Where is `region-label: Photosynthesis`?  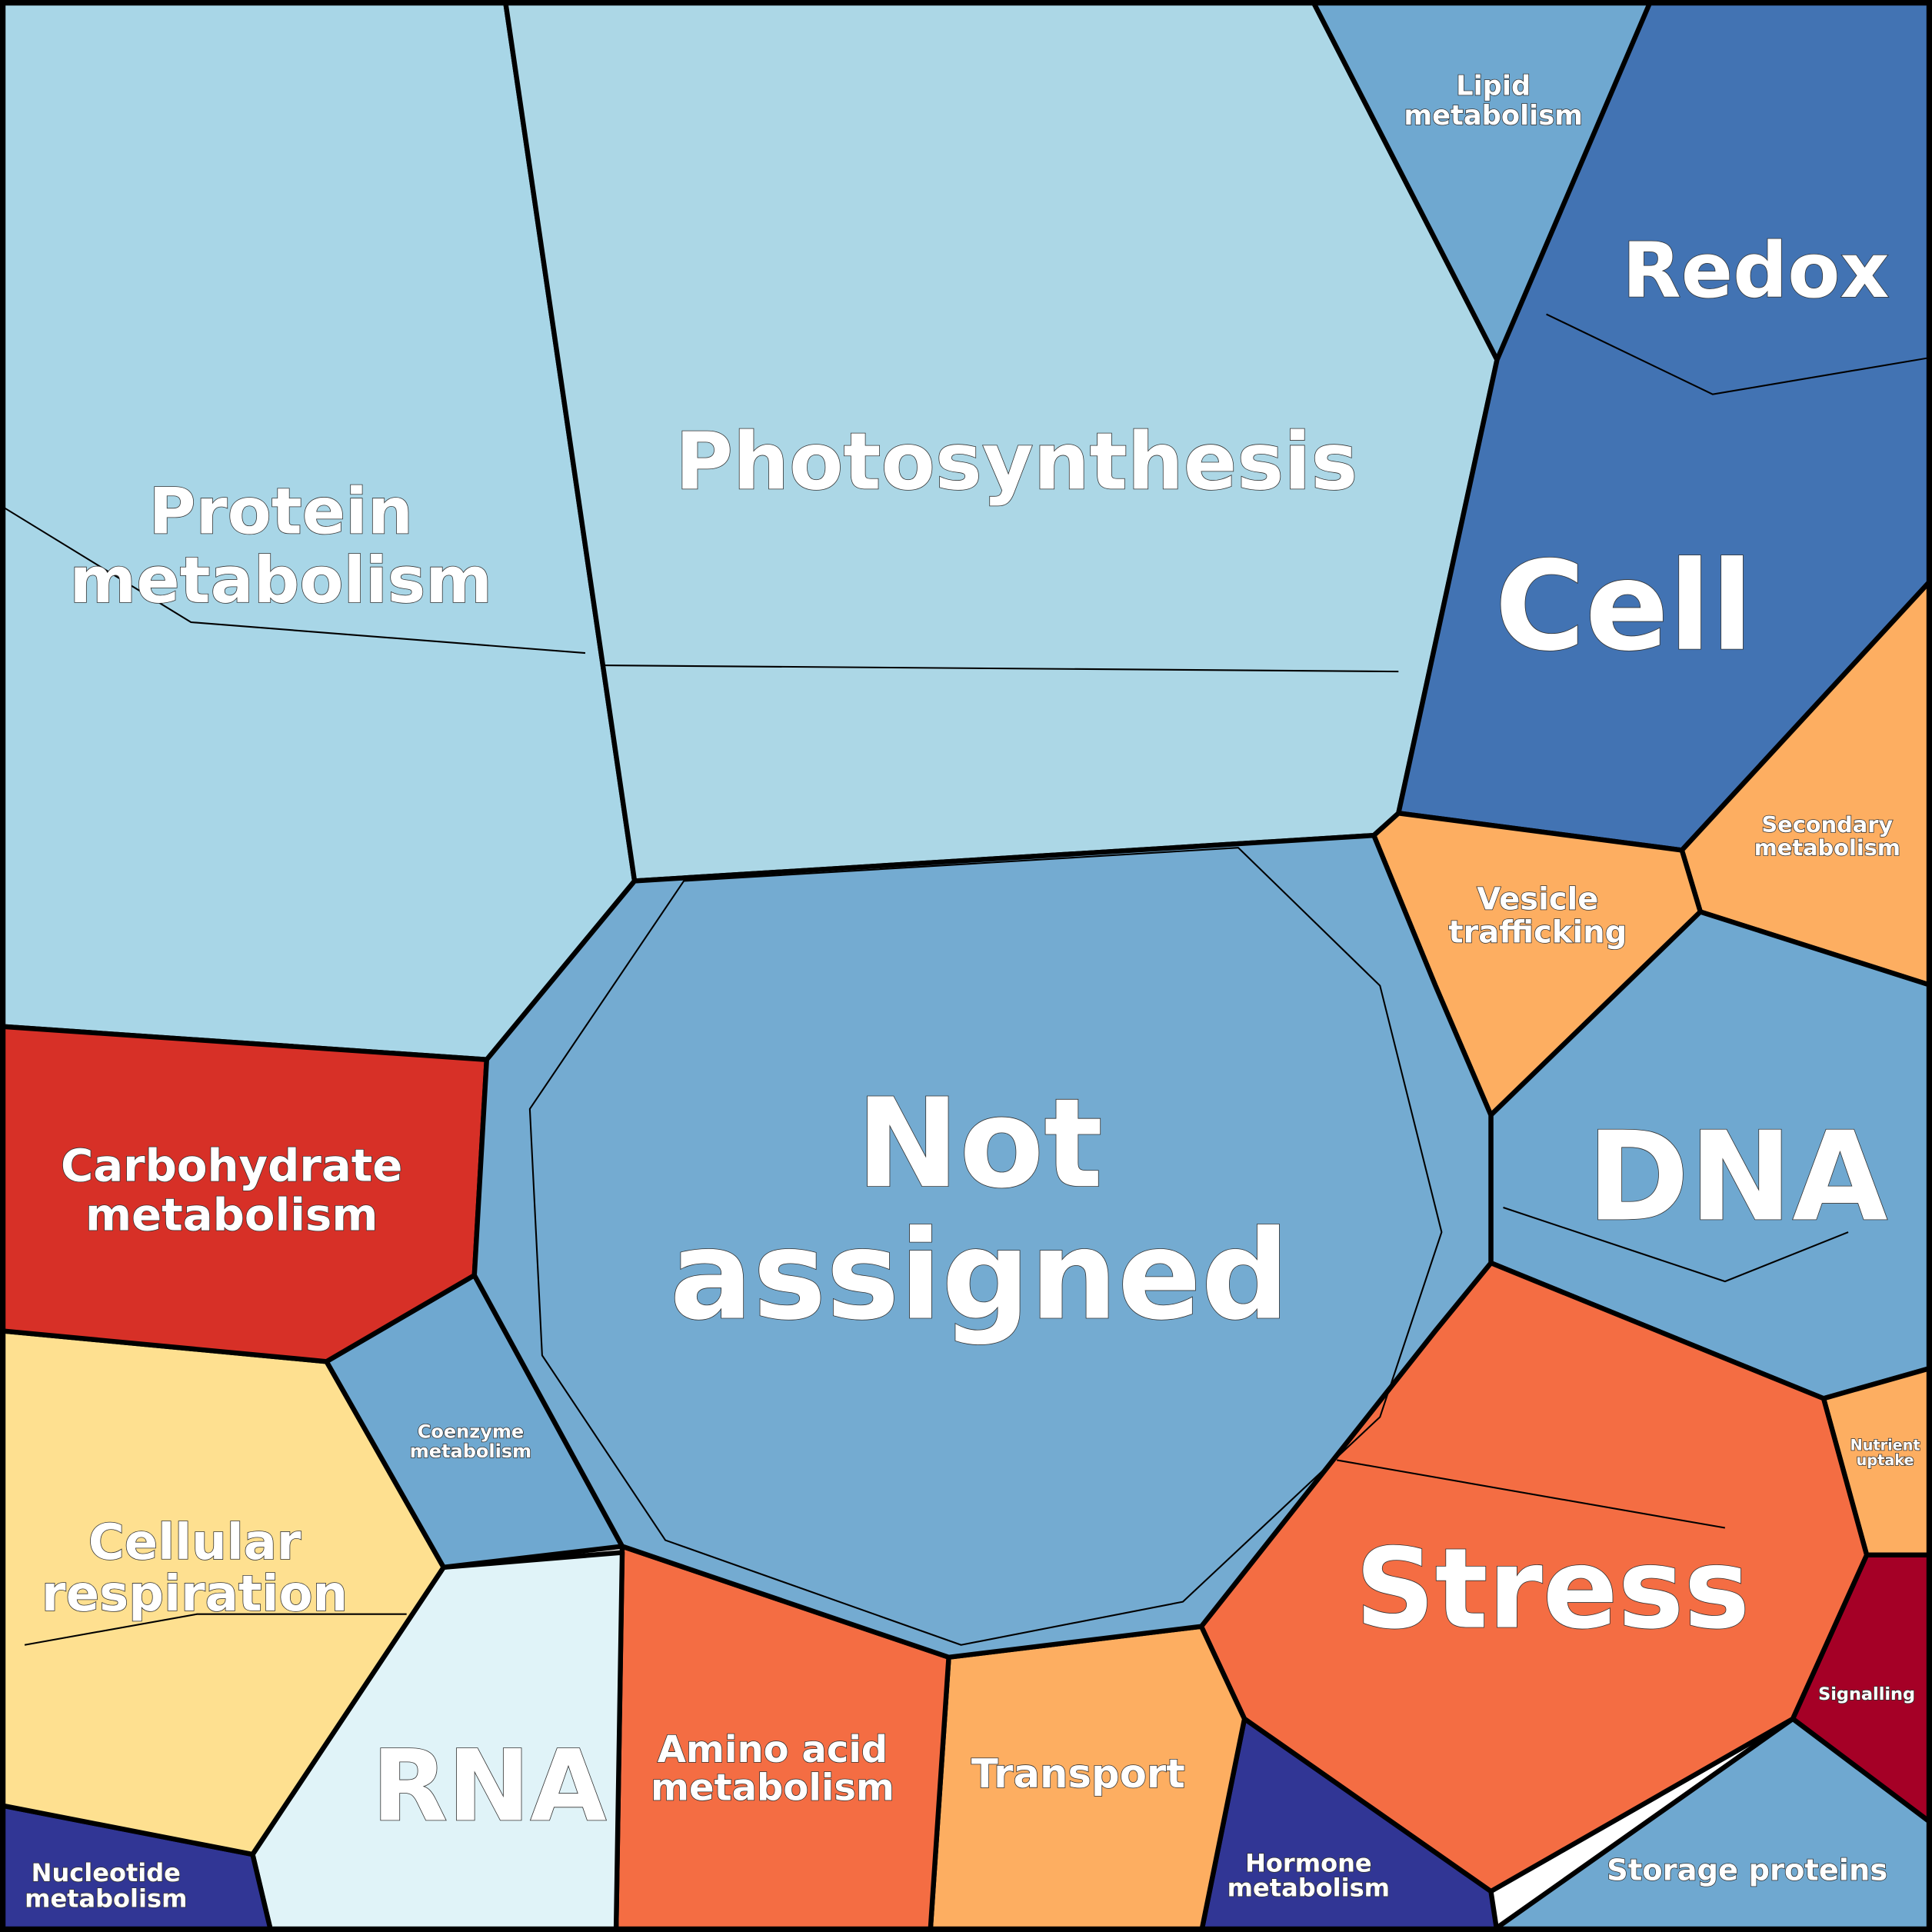 region-label: Photosynthesis is located at coordinates (1016, 462).